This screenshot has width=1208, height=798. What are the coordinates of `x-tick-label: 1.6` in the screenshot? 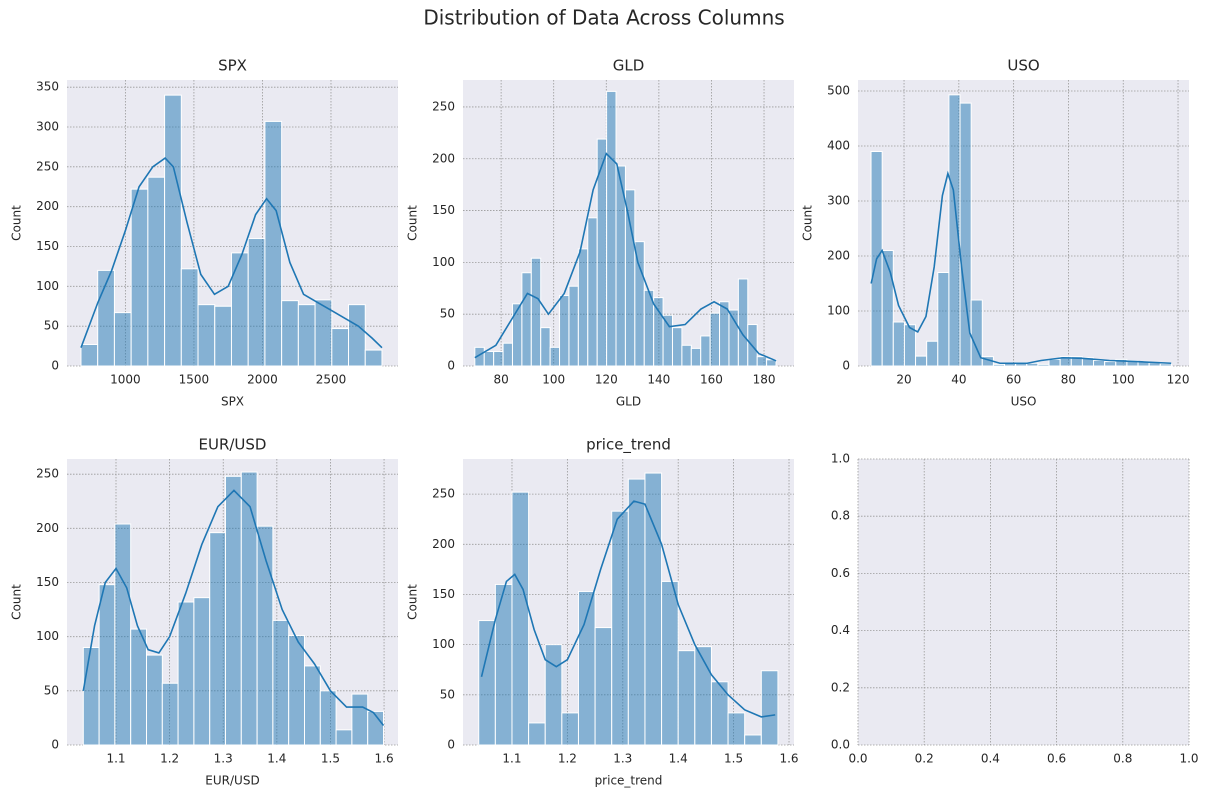 It's located at (788, 759).